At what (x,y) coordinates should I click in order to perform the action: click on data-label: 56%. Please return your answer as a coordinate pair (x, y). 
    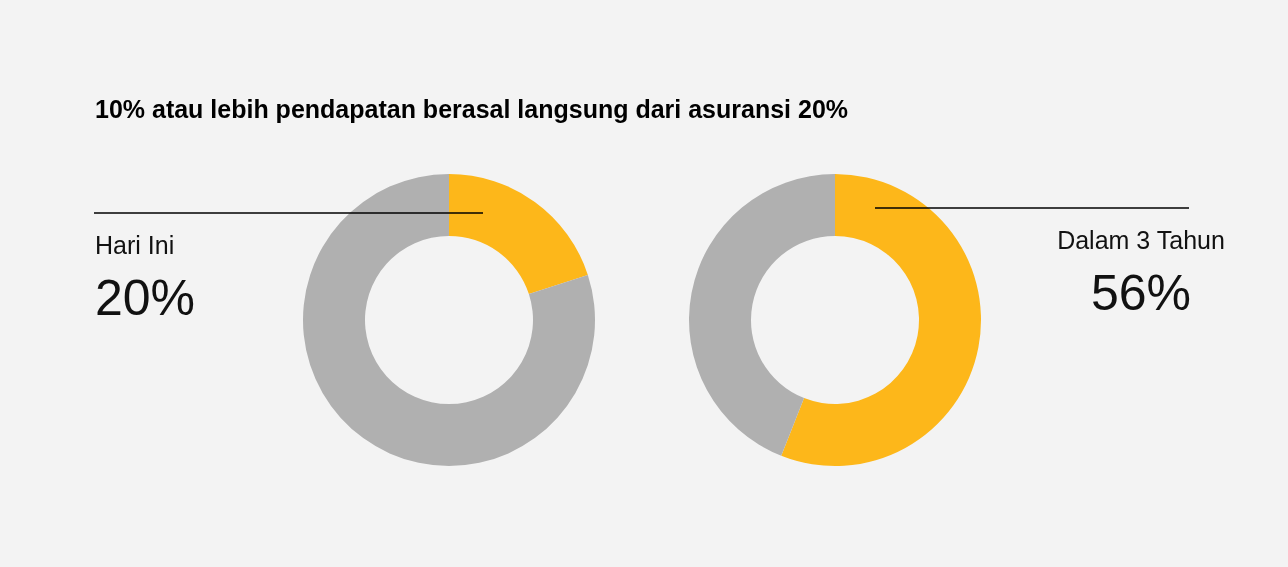
    Looking at the image, I should click on (1141, 293).